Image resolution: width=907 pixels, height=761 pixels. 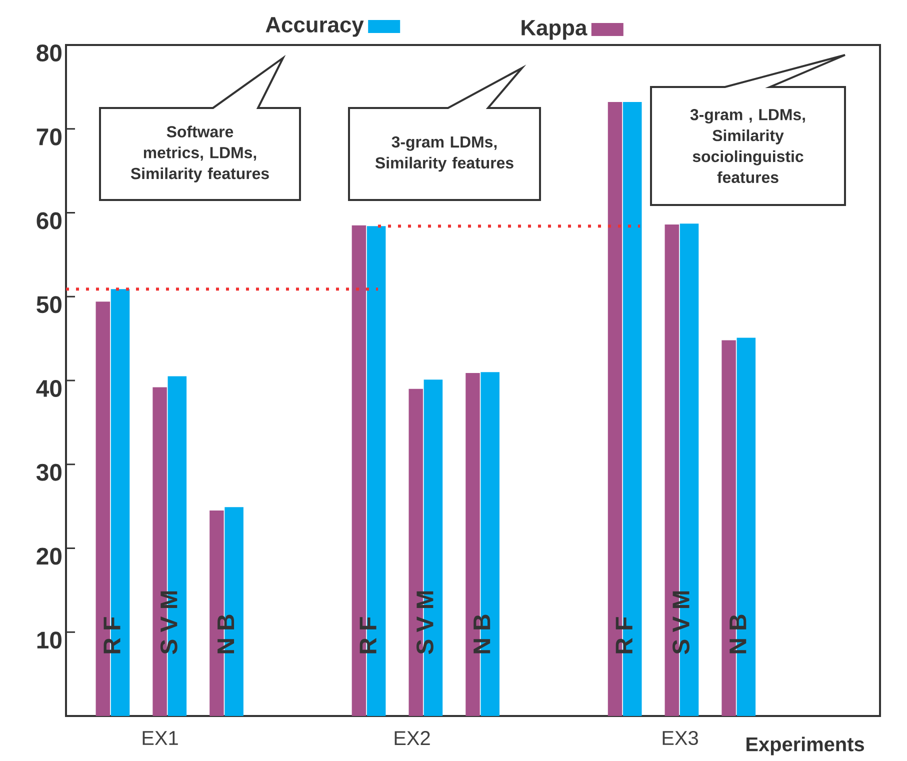 What do you see at coordinates (680, 738) in the screenshot?
I see `text: EX3` at bounding box center [680, 738].